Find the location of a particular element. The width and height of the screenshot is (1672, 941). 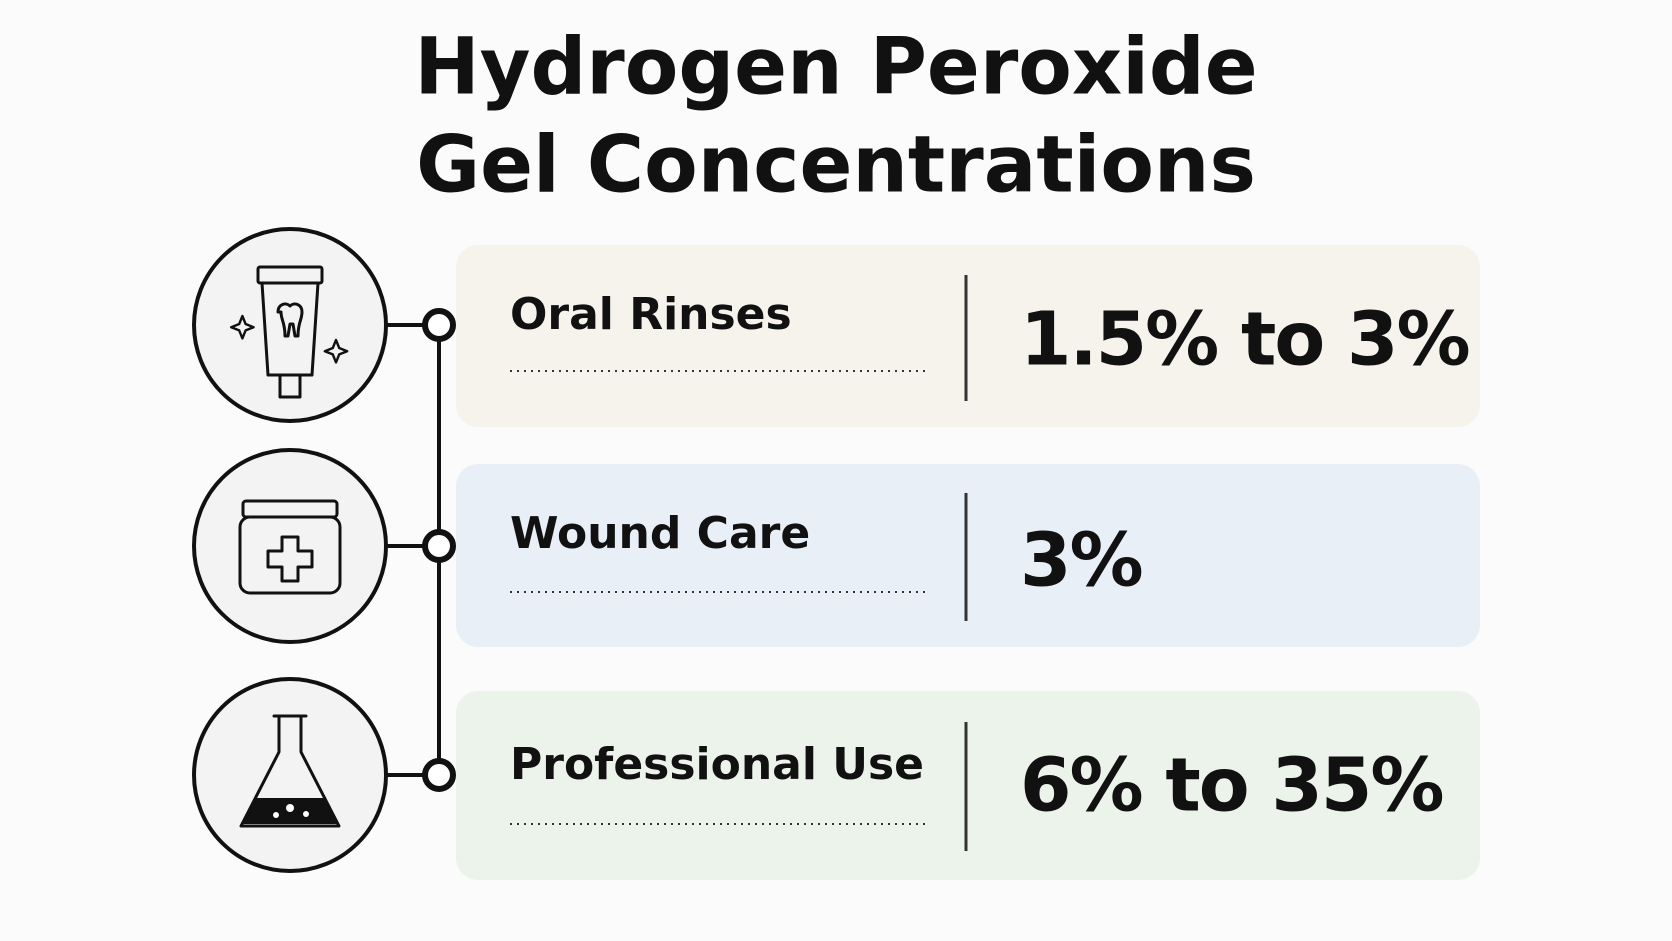

title-line: Hydrogen Peroxide is located at coordinates (835, 67).